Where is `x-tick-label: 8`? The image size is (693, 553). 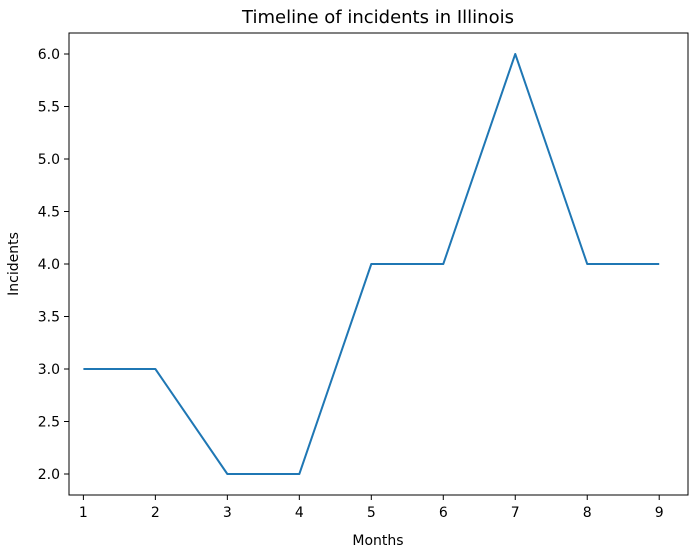 x-tick-label: 8 is located at coordinates (587, 513).